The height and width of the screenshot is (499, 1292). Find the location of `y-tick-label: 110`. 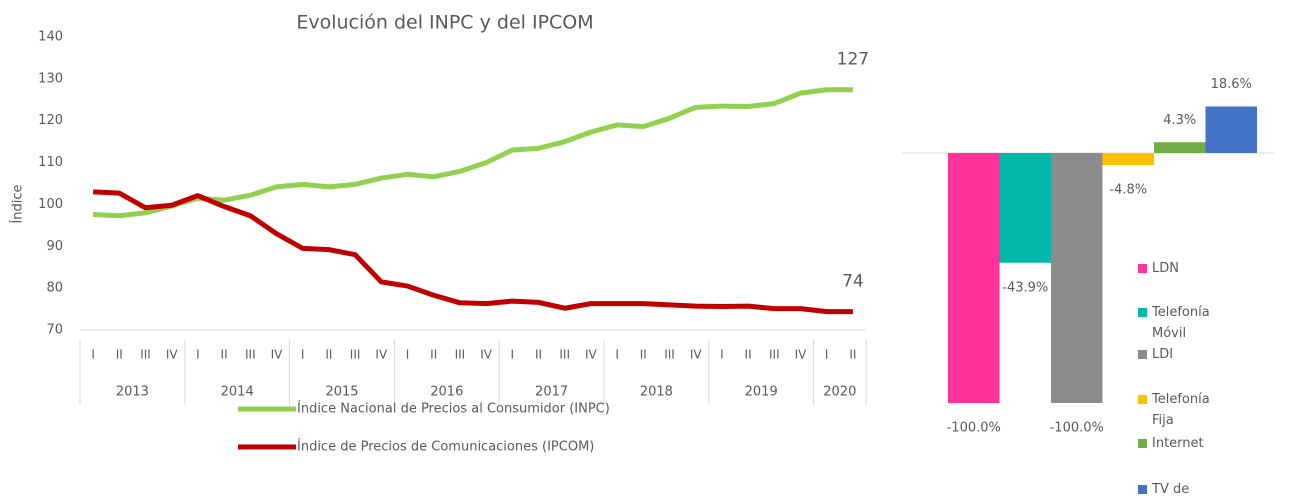

y-tick-label: 110 is located at coordinates (50, 162).